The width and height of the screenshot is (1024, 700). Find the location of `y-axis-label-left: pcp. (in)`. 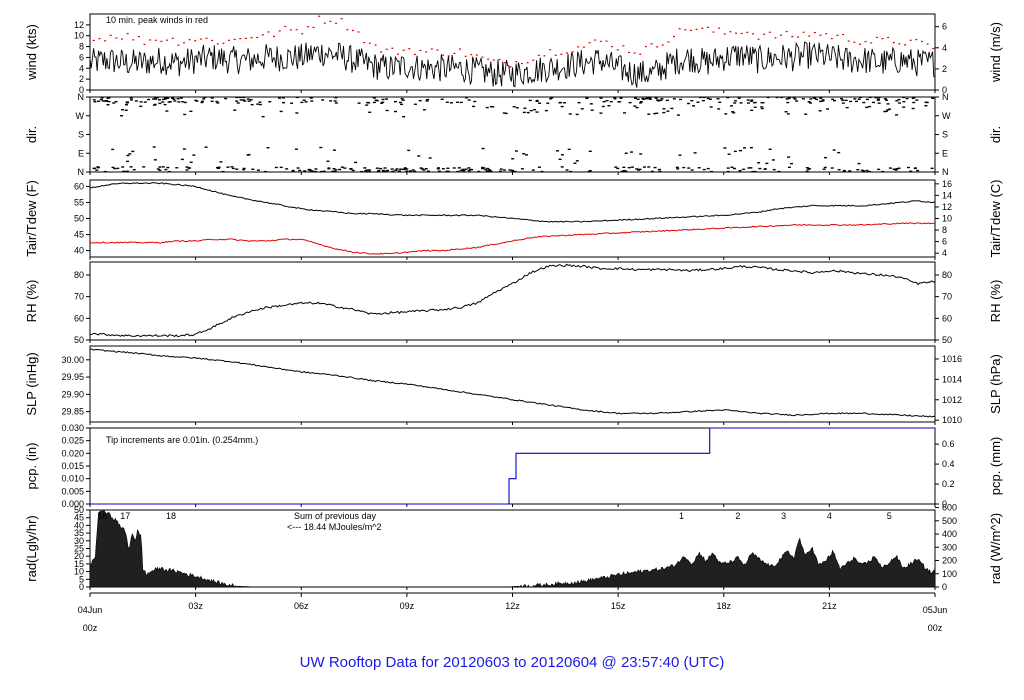

y-axis-label-left: pcp. (in) is located at coordinates (31, 466).